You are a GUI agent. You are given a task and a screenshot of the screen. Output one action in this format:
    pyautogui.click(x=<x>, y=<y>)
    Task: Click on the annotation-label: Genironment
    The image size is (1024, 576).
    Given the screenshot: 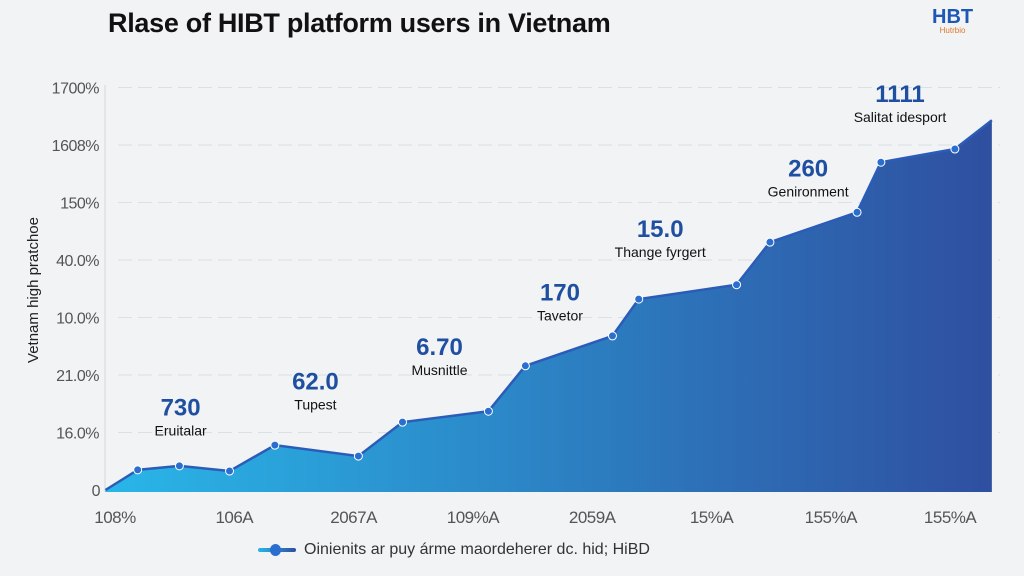 What is the action you would take?
    pyautogui.click(x=808, y=192)
    